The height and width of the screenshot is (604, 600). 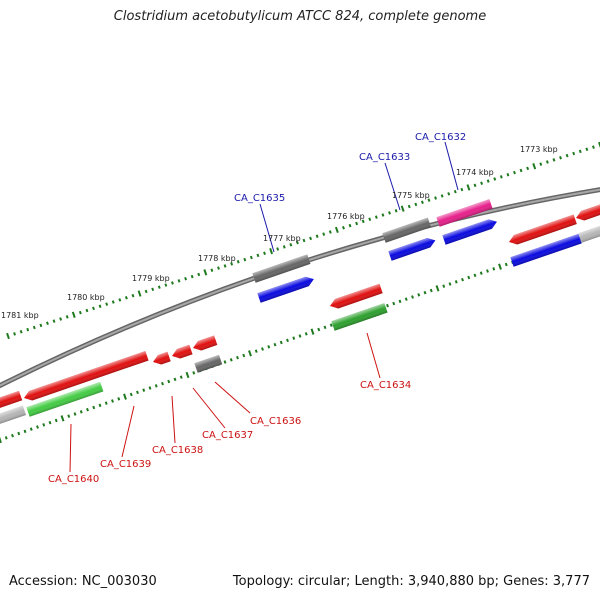 I want to click on feature-red-left-shade, so click(x=11, y=400).